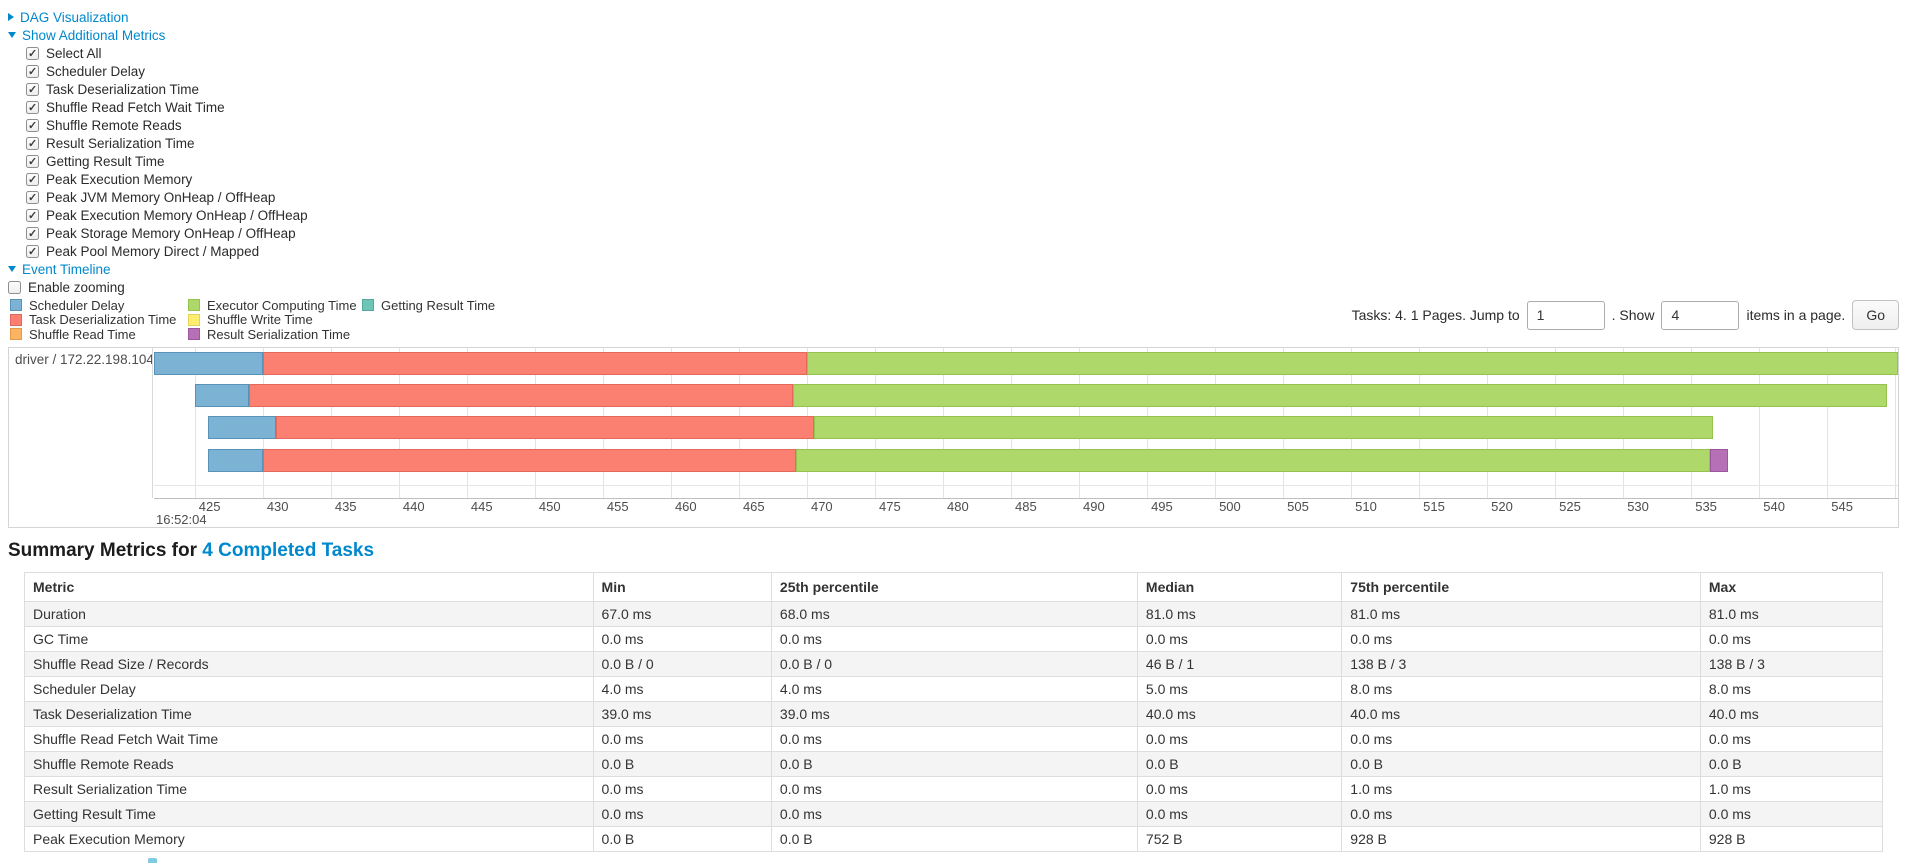 The width and height of the screenshot is (1907, 865). What do you see at coordinates (953, 17) in the screenshot?
I see `dag-visualization-toggle: DAG Visualization` at bounding box center [953, 17].